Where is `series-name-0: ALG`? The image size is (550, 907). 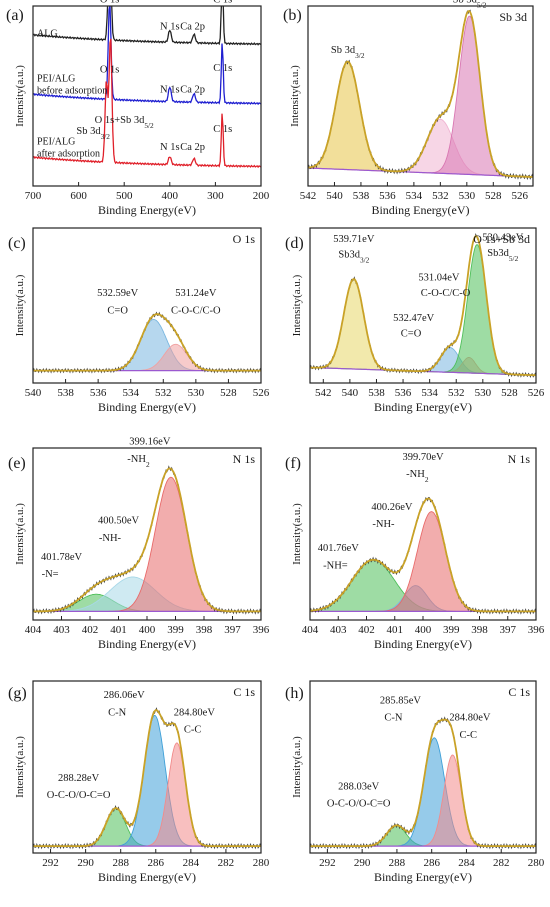 series-name-0: ALG is located at coordinates (47, 34).